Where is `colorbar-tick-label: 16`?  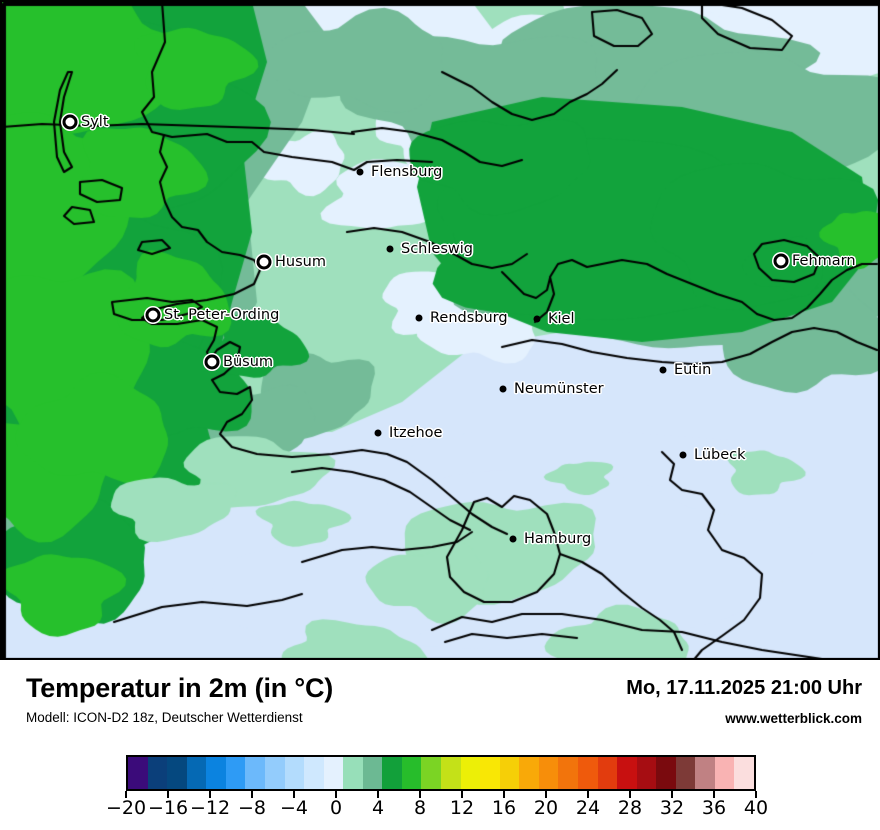 colorbar-tick-label: 16 is located at coordinates (504, 808).